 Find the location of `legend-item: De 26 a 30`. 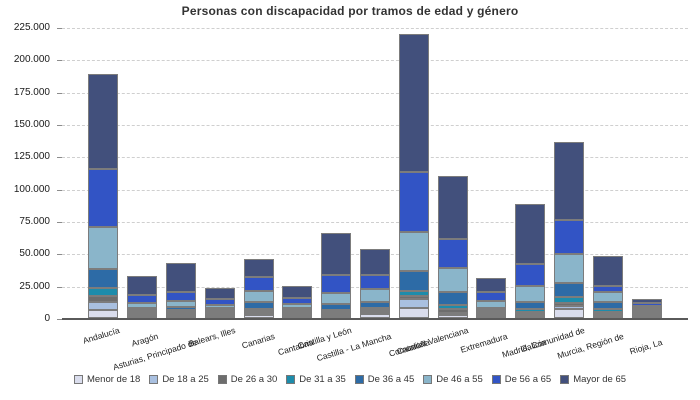

legend-item: De 26 a 30 is located at coordinates (247, 379).